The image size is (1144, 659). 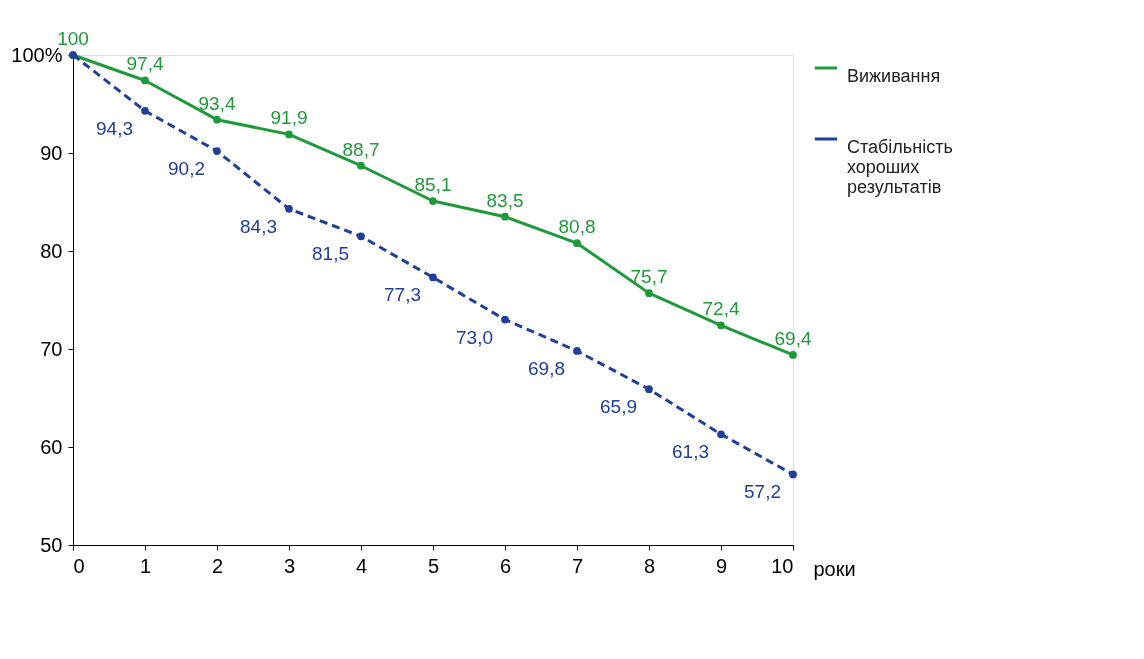 I want to click on x-tick-label: 0, so click(x=79, y=565).